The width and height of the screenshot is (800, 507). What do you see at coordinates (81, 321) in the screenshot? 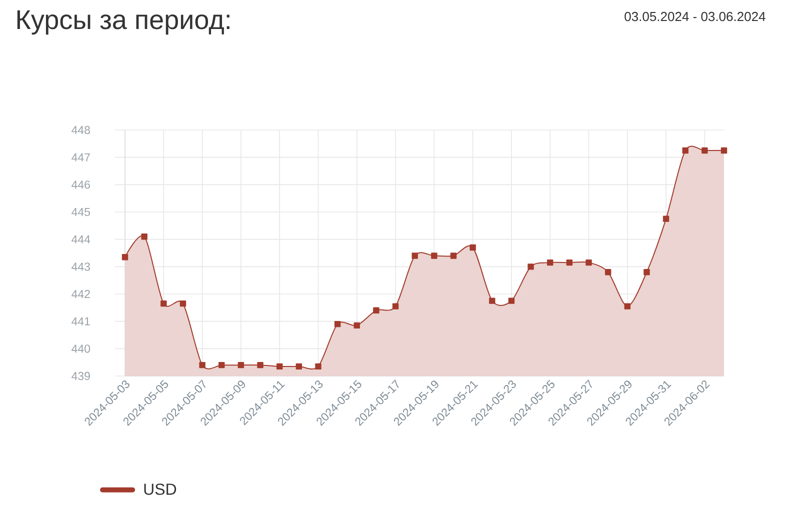
I see `y-tick-label: 441` at bounding box center [81, 321].